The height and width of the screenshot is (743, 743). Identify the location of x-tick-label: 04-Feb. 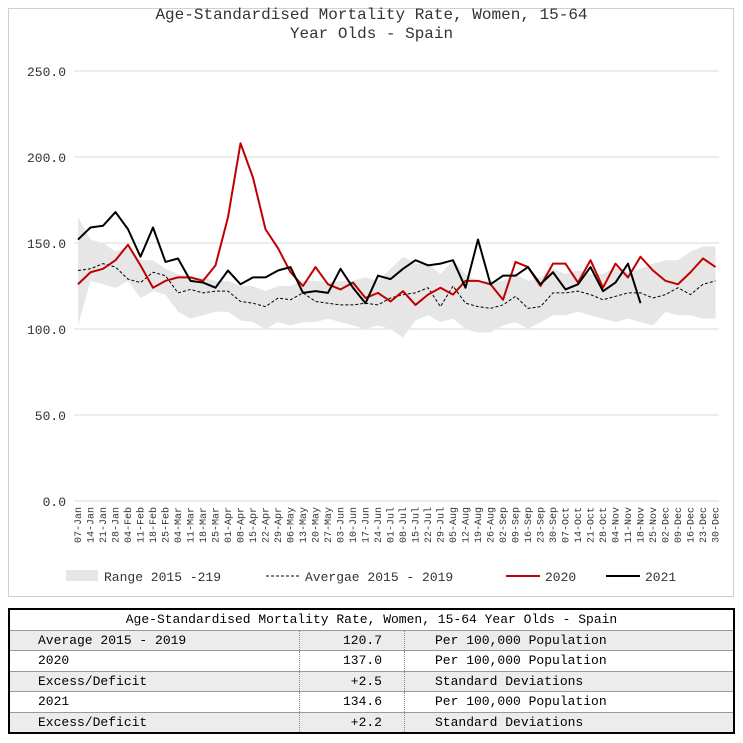
(129, 525).